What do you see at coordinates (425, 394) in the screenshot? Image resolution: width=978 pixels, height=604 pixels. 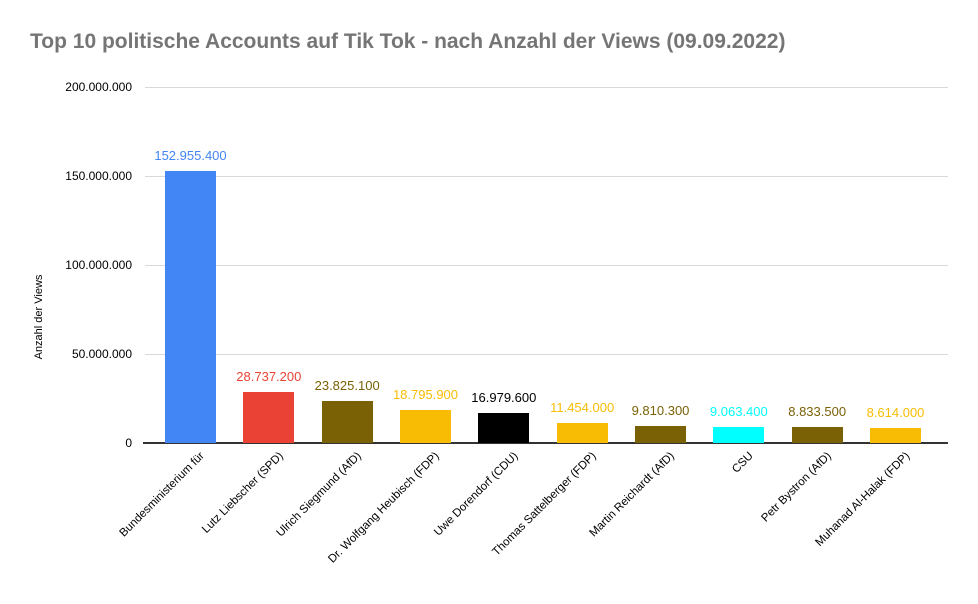 I see `bar-value-label: 18.795.900` at bounding box center [425, 394].